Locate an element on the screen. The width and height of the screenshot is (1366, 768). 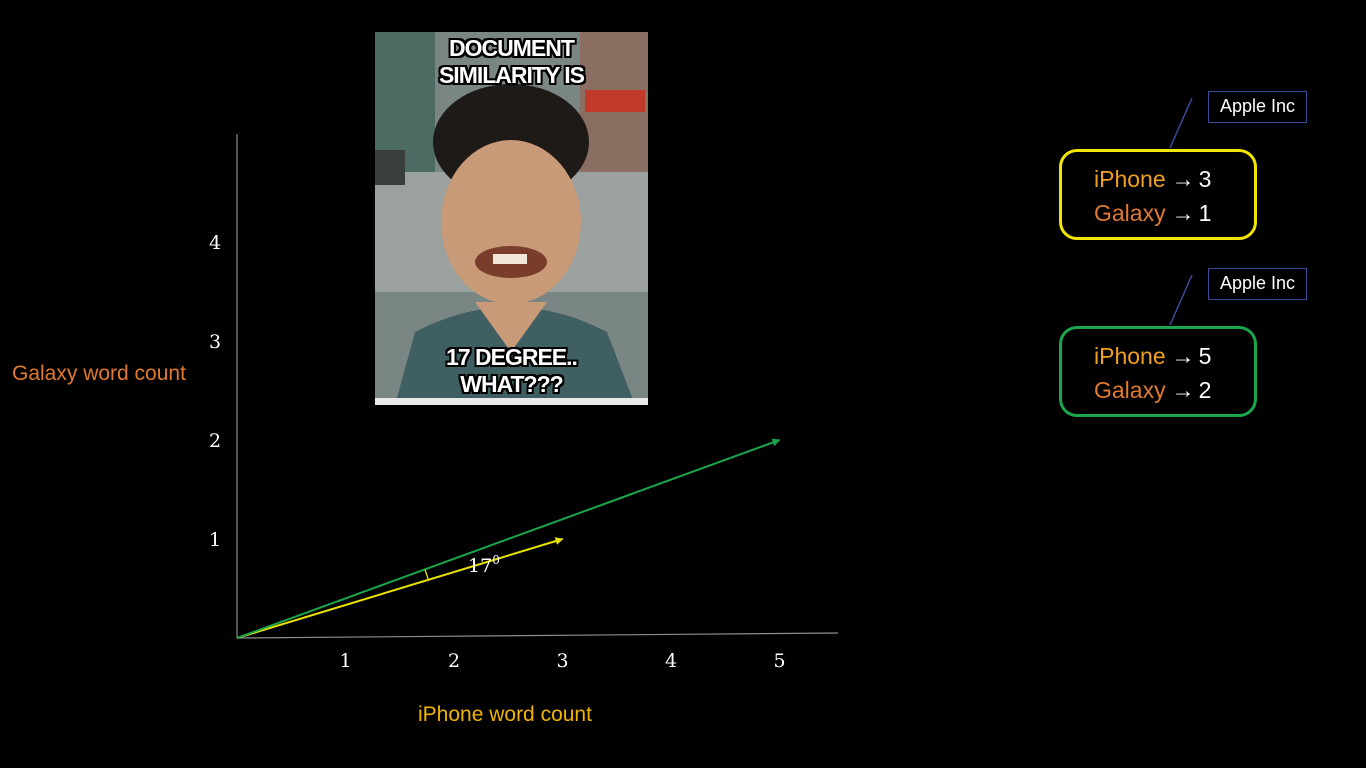
doc2-term-iphone: iPhone is located at coordinates (1130, 356).